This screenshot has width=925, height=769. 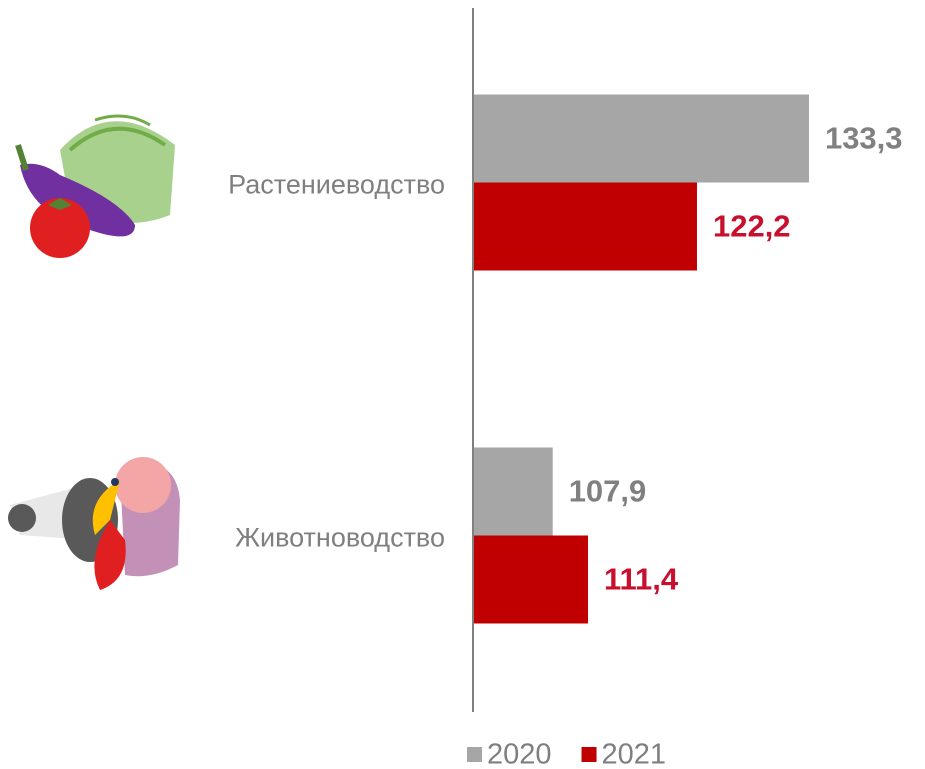 I want to click on vegetables-icon, so click(x=95, y=186).